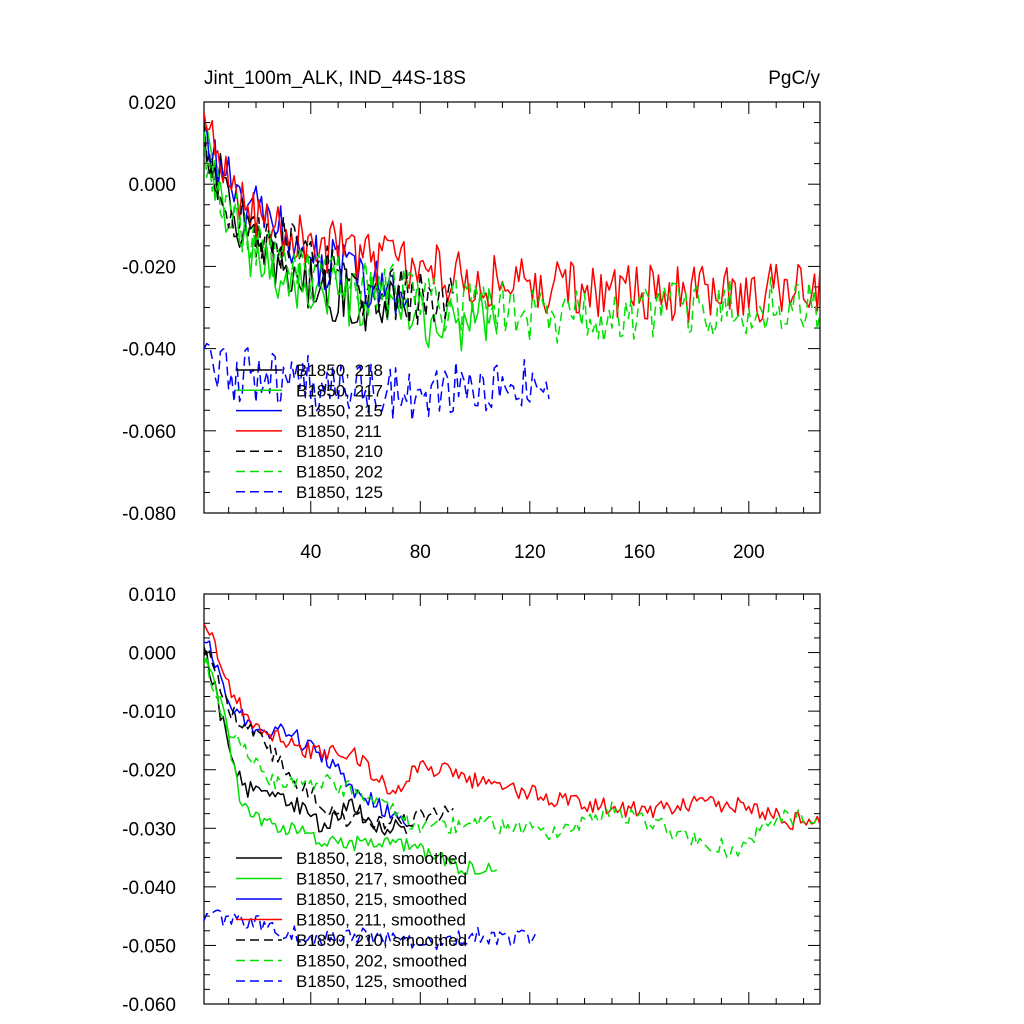 The width and height of the screenshot is (1024, 1024). What do you see at coordinates (339, 492) in the screenshot?
I see `legend-label: B1850, 125` at bounding box center [339, 492].